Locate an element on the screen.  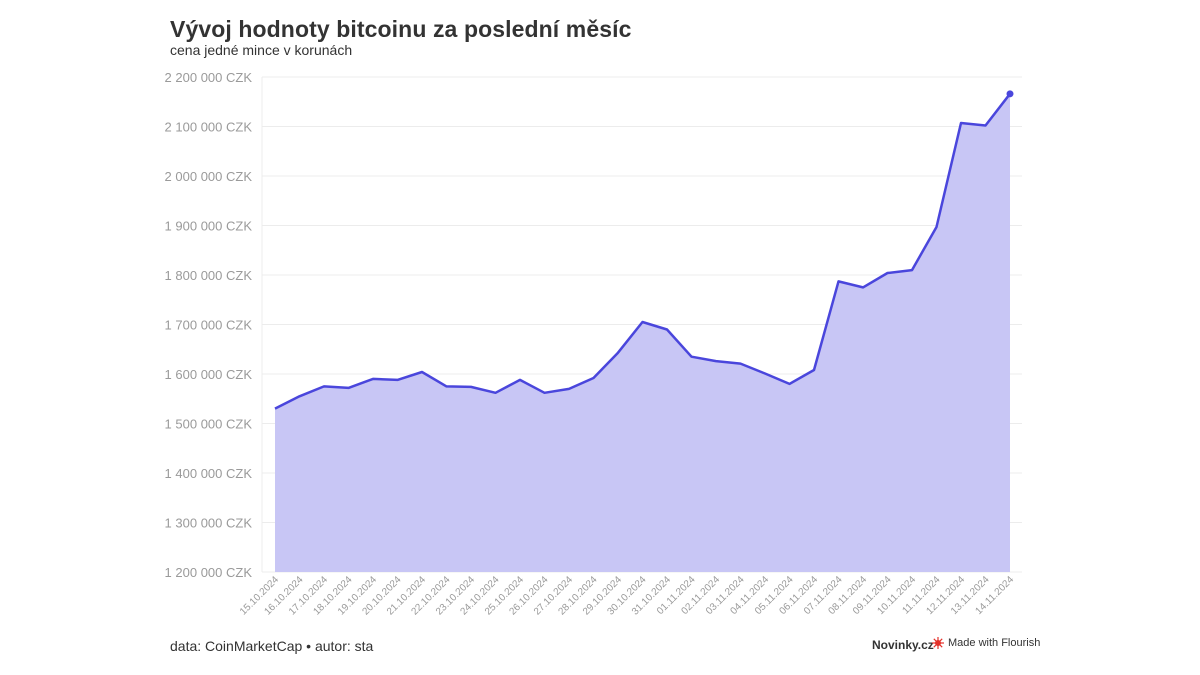
chart-title: Vývoj hodnoty bitcoinu za poslední měsíc is located at coordinates (401, 29).